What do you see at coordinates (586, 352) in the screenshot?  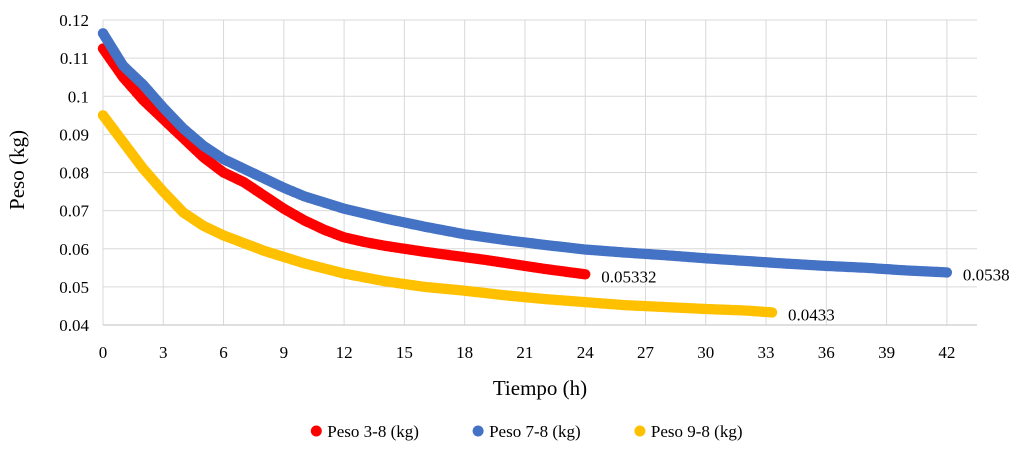 I see `x-tick-label: 24` at bounding box center [586, 352].